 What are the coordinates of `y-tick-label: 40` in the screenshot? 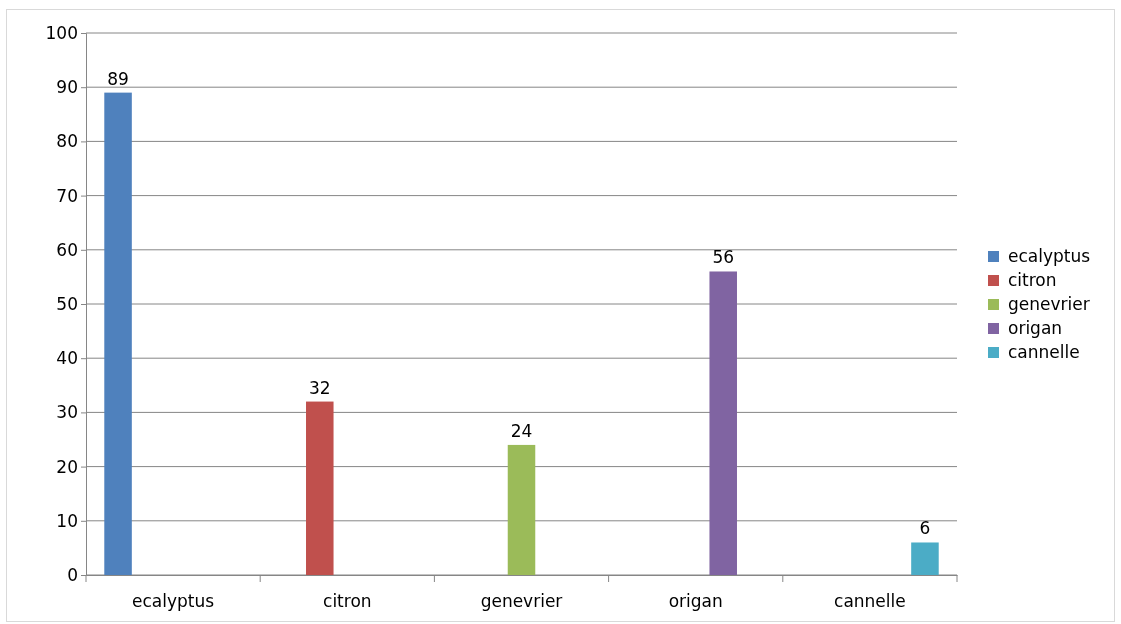 It's located at (67, 358).